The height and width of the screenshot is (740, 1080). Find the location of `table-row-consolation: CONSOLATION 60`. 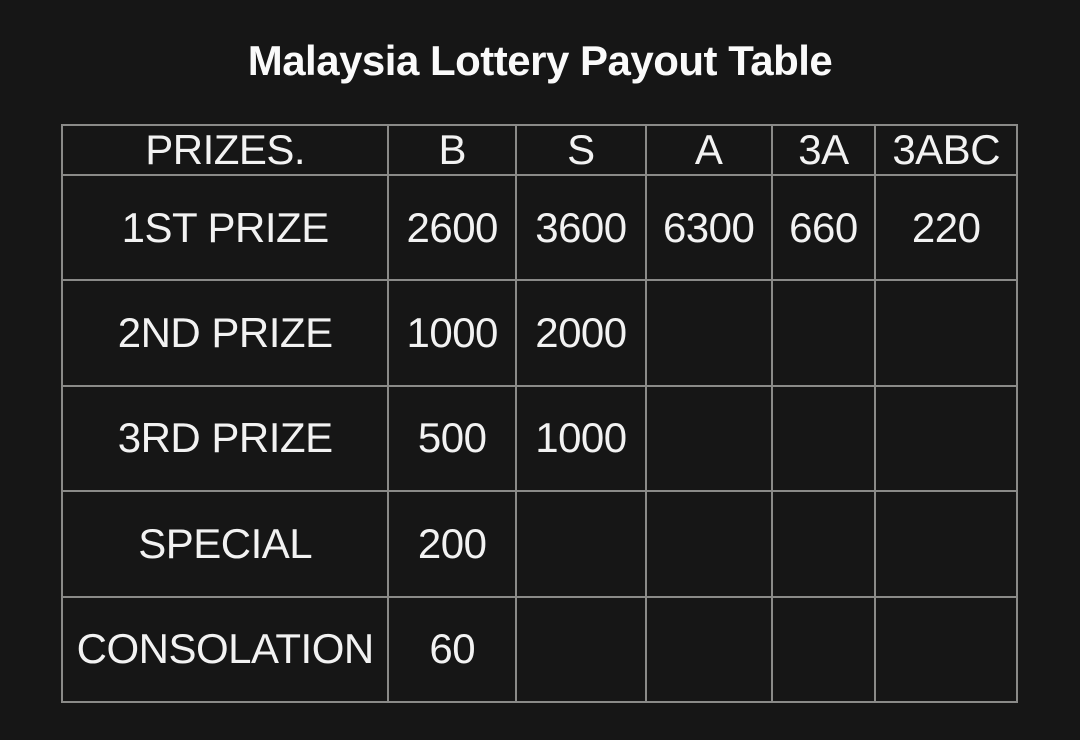

table-row-consolation: CONSOLATION 60 is located at coordinates (539, 649).